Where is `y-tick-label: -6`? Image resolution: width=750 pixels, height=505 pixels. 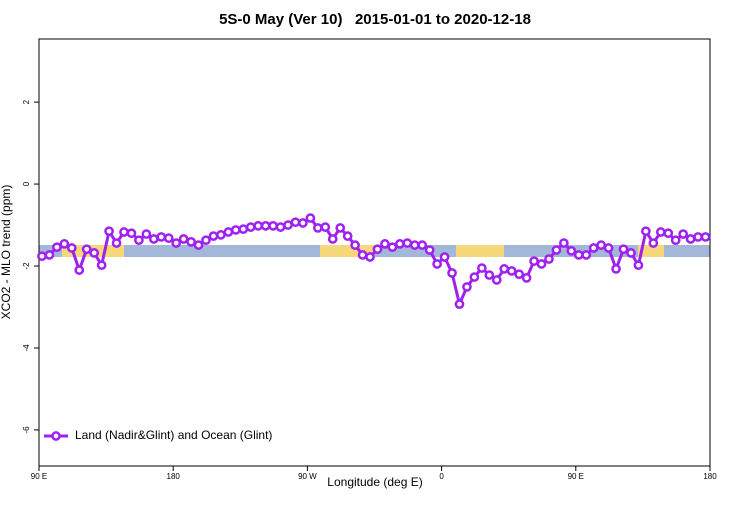 y-tick-label: -6 is located at coordinates (26, 430).